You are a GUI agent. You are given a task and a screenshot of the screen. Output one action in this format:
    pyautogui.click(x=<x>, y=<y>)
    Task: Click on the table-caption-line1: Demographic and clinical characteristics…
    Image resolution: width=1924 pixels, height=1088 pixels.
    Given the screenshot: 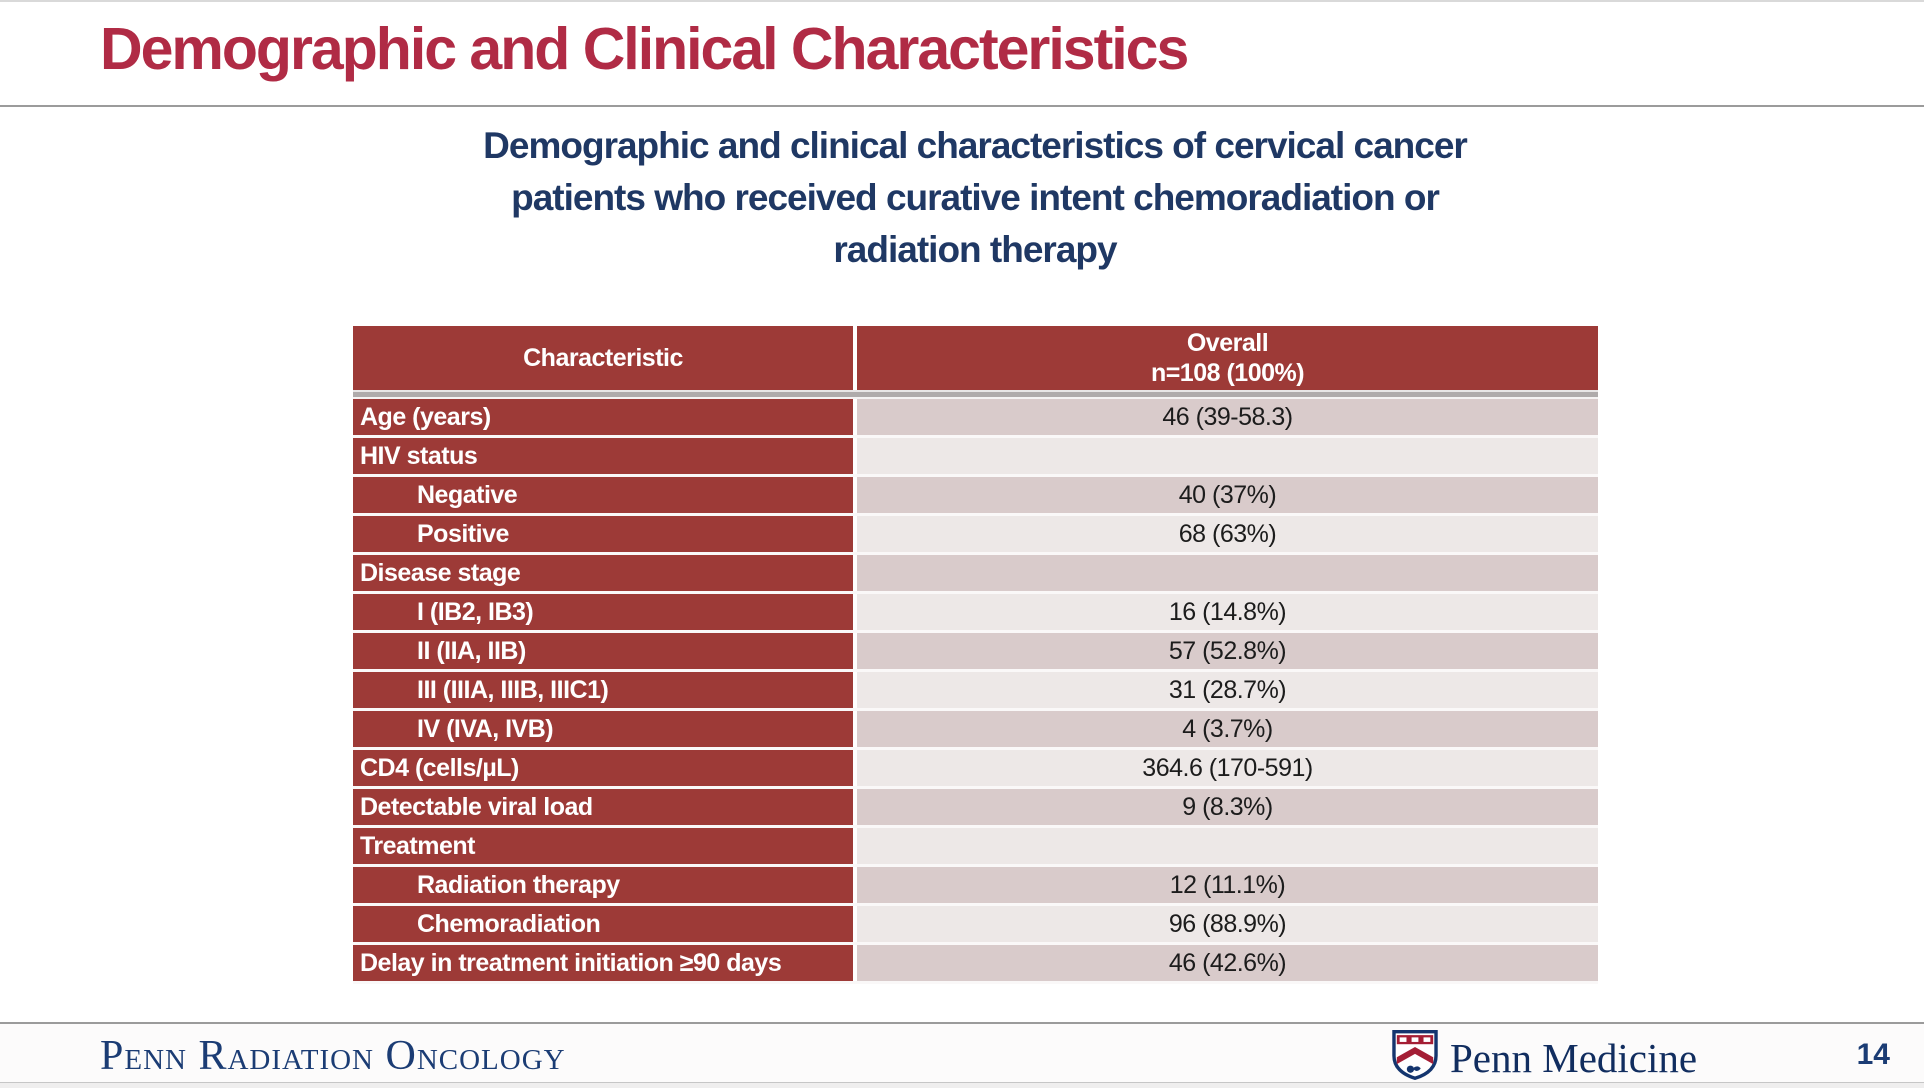 What is the action you would take?
    pyautogui.click(x=975, y=145)
    